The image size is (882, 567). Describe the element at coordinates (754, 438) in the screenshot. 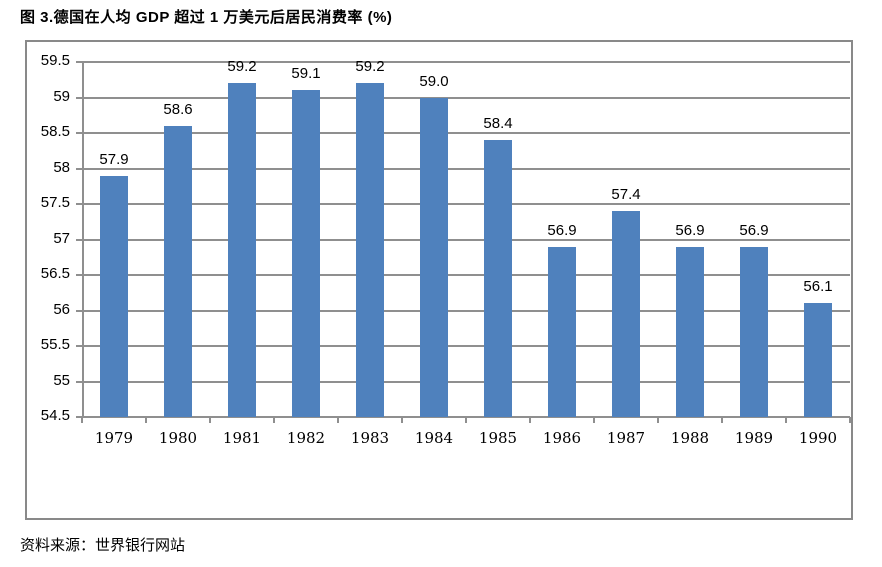

I see `x-axis-category-label: 1989` at that location.